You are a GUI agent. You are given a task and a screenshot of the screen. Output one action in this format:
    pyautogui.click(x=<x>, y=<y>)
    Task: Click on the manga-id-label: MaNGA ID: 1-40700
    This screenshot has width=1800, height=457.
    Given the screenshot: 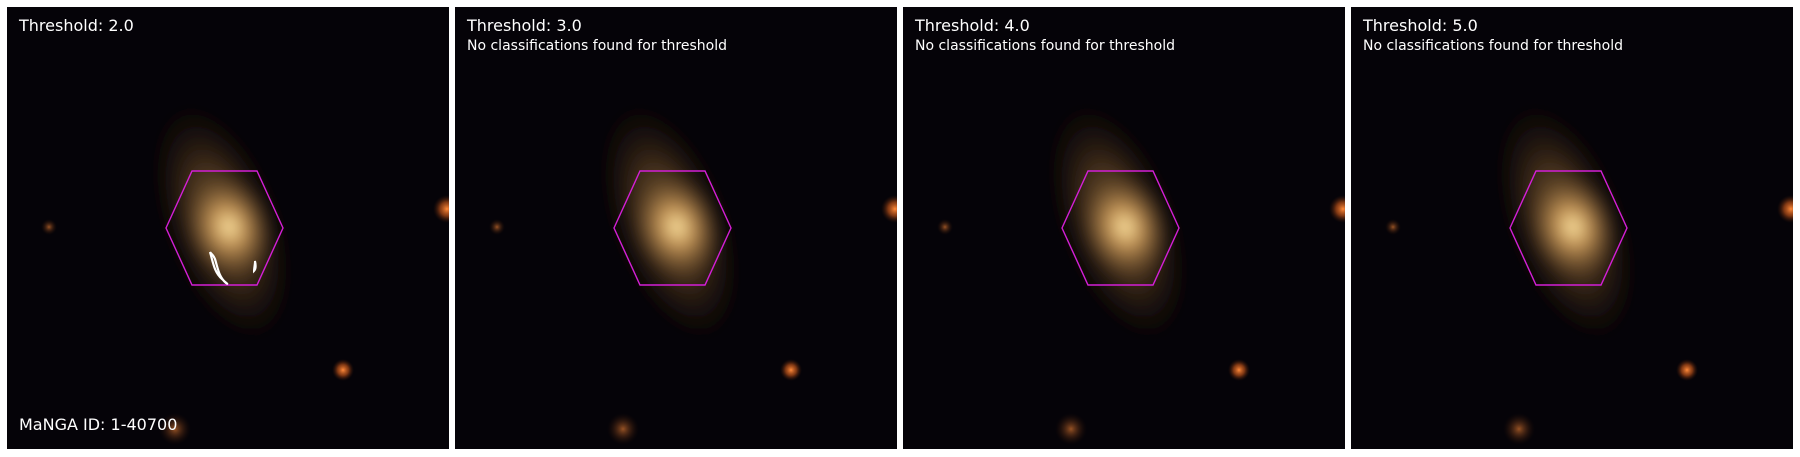 What is the action you would take?
    pyautogui.click(x=98, y=424)
    